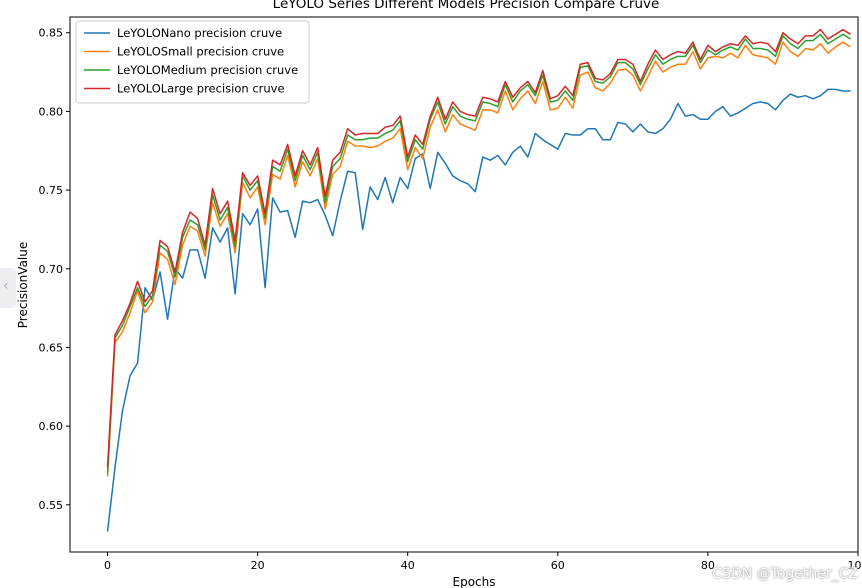 Image resolution: width=862 pixels, height=588 pixels. Describe the element at coordinates (51, 347) in the screenshot. I see `y-tick-label: 0.65` at that location.